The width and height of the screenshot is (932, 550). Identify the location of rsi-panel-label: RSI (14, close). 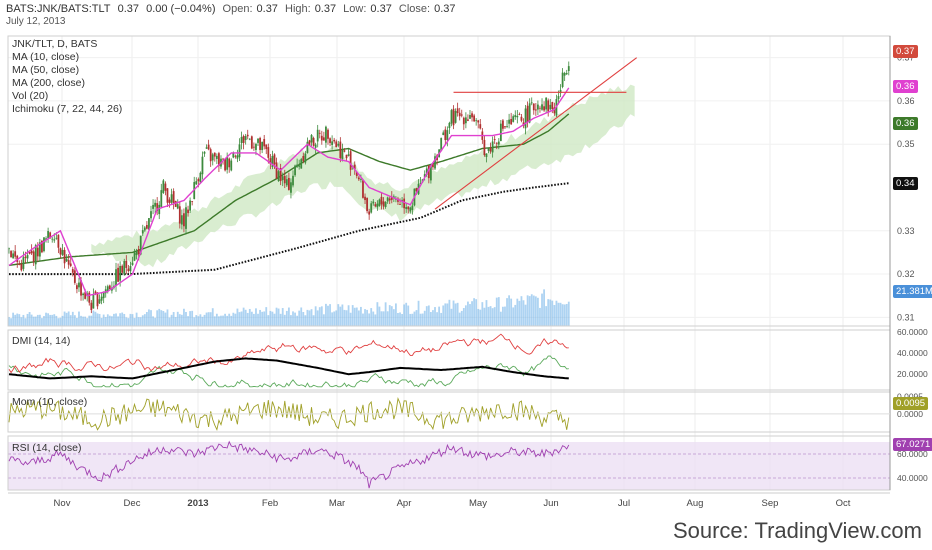
(47, 448).